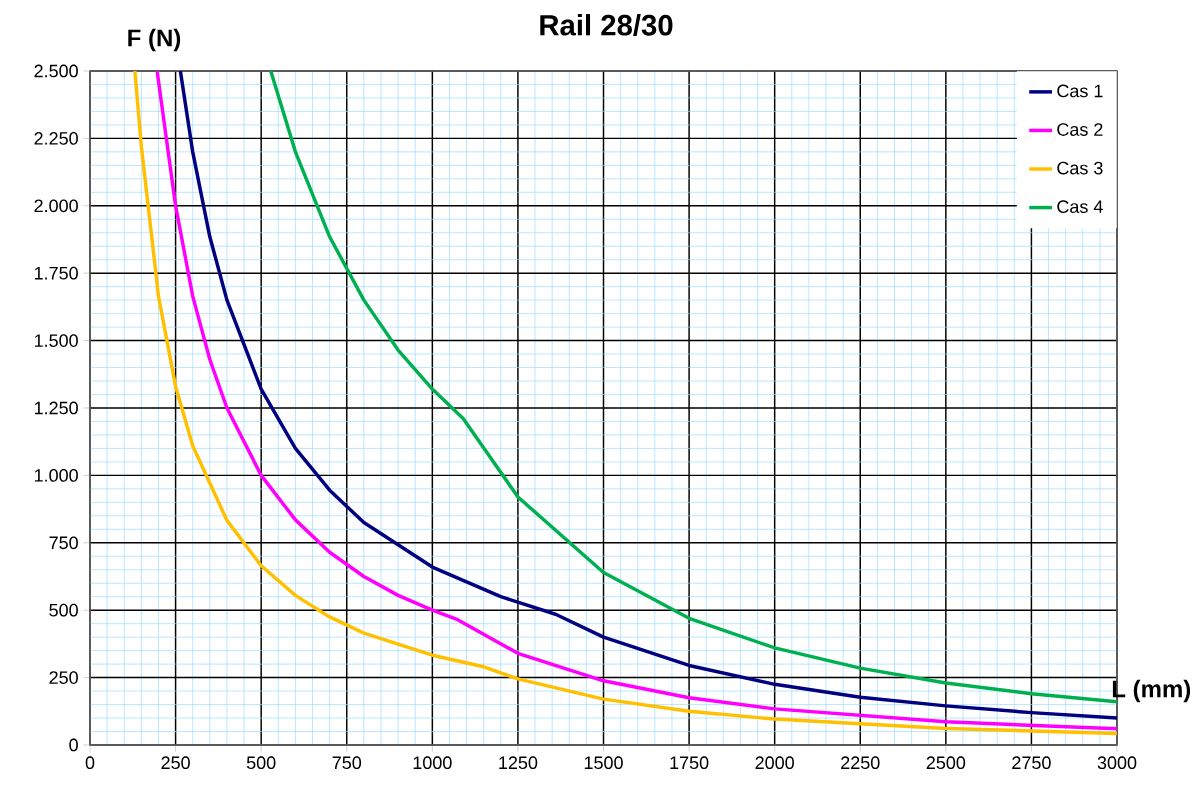 This screenshot has width=1199, height=787. I want to click on x-tick-label: 2750, so click(1031, 763).